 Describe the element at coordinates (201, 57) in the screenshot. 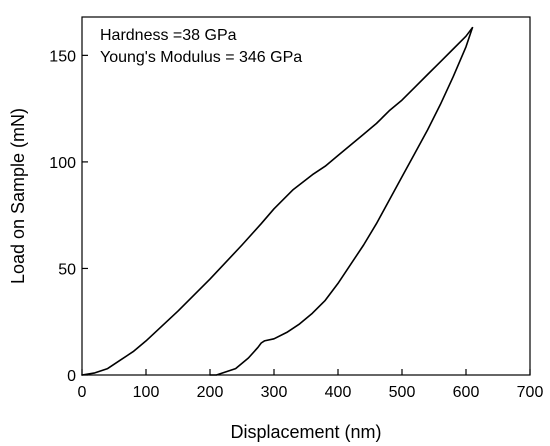

I see `annotation-youngs-modulus: Young's Modulus = 346 GPa` at that location.